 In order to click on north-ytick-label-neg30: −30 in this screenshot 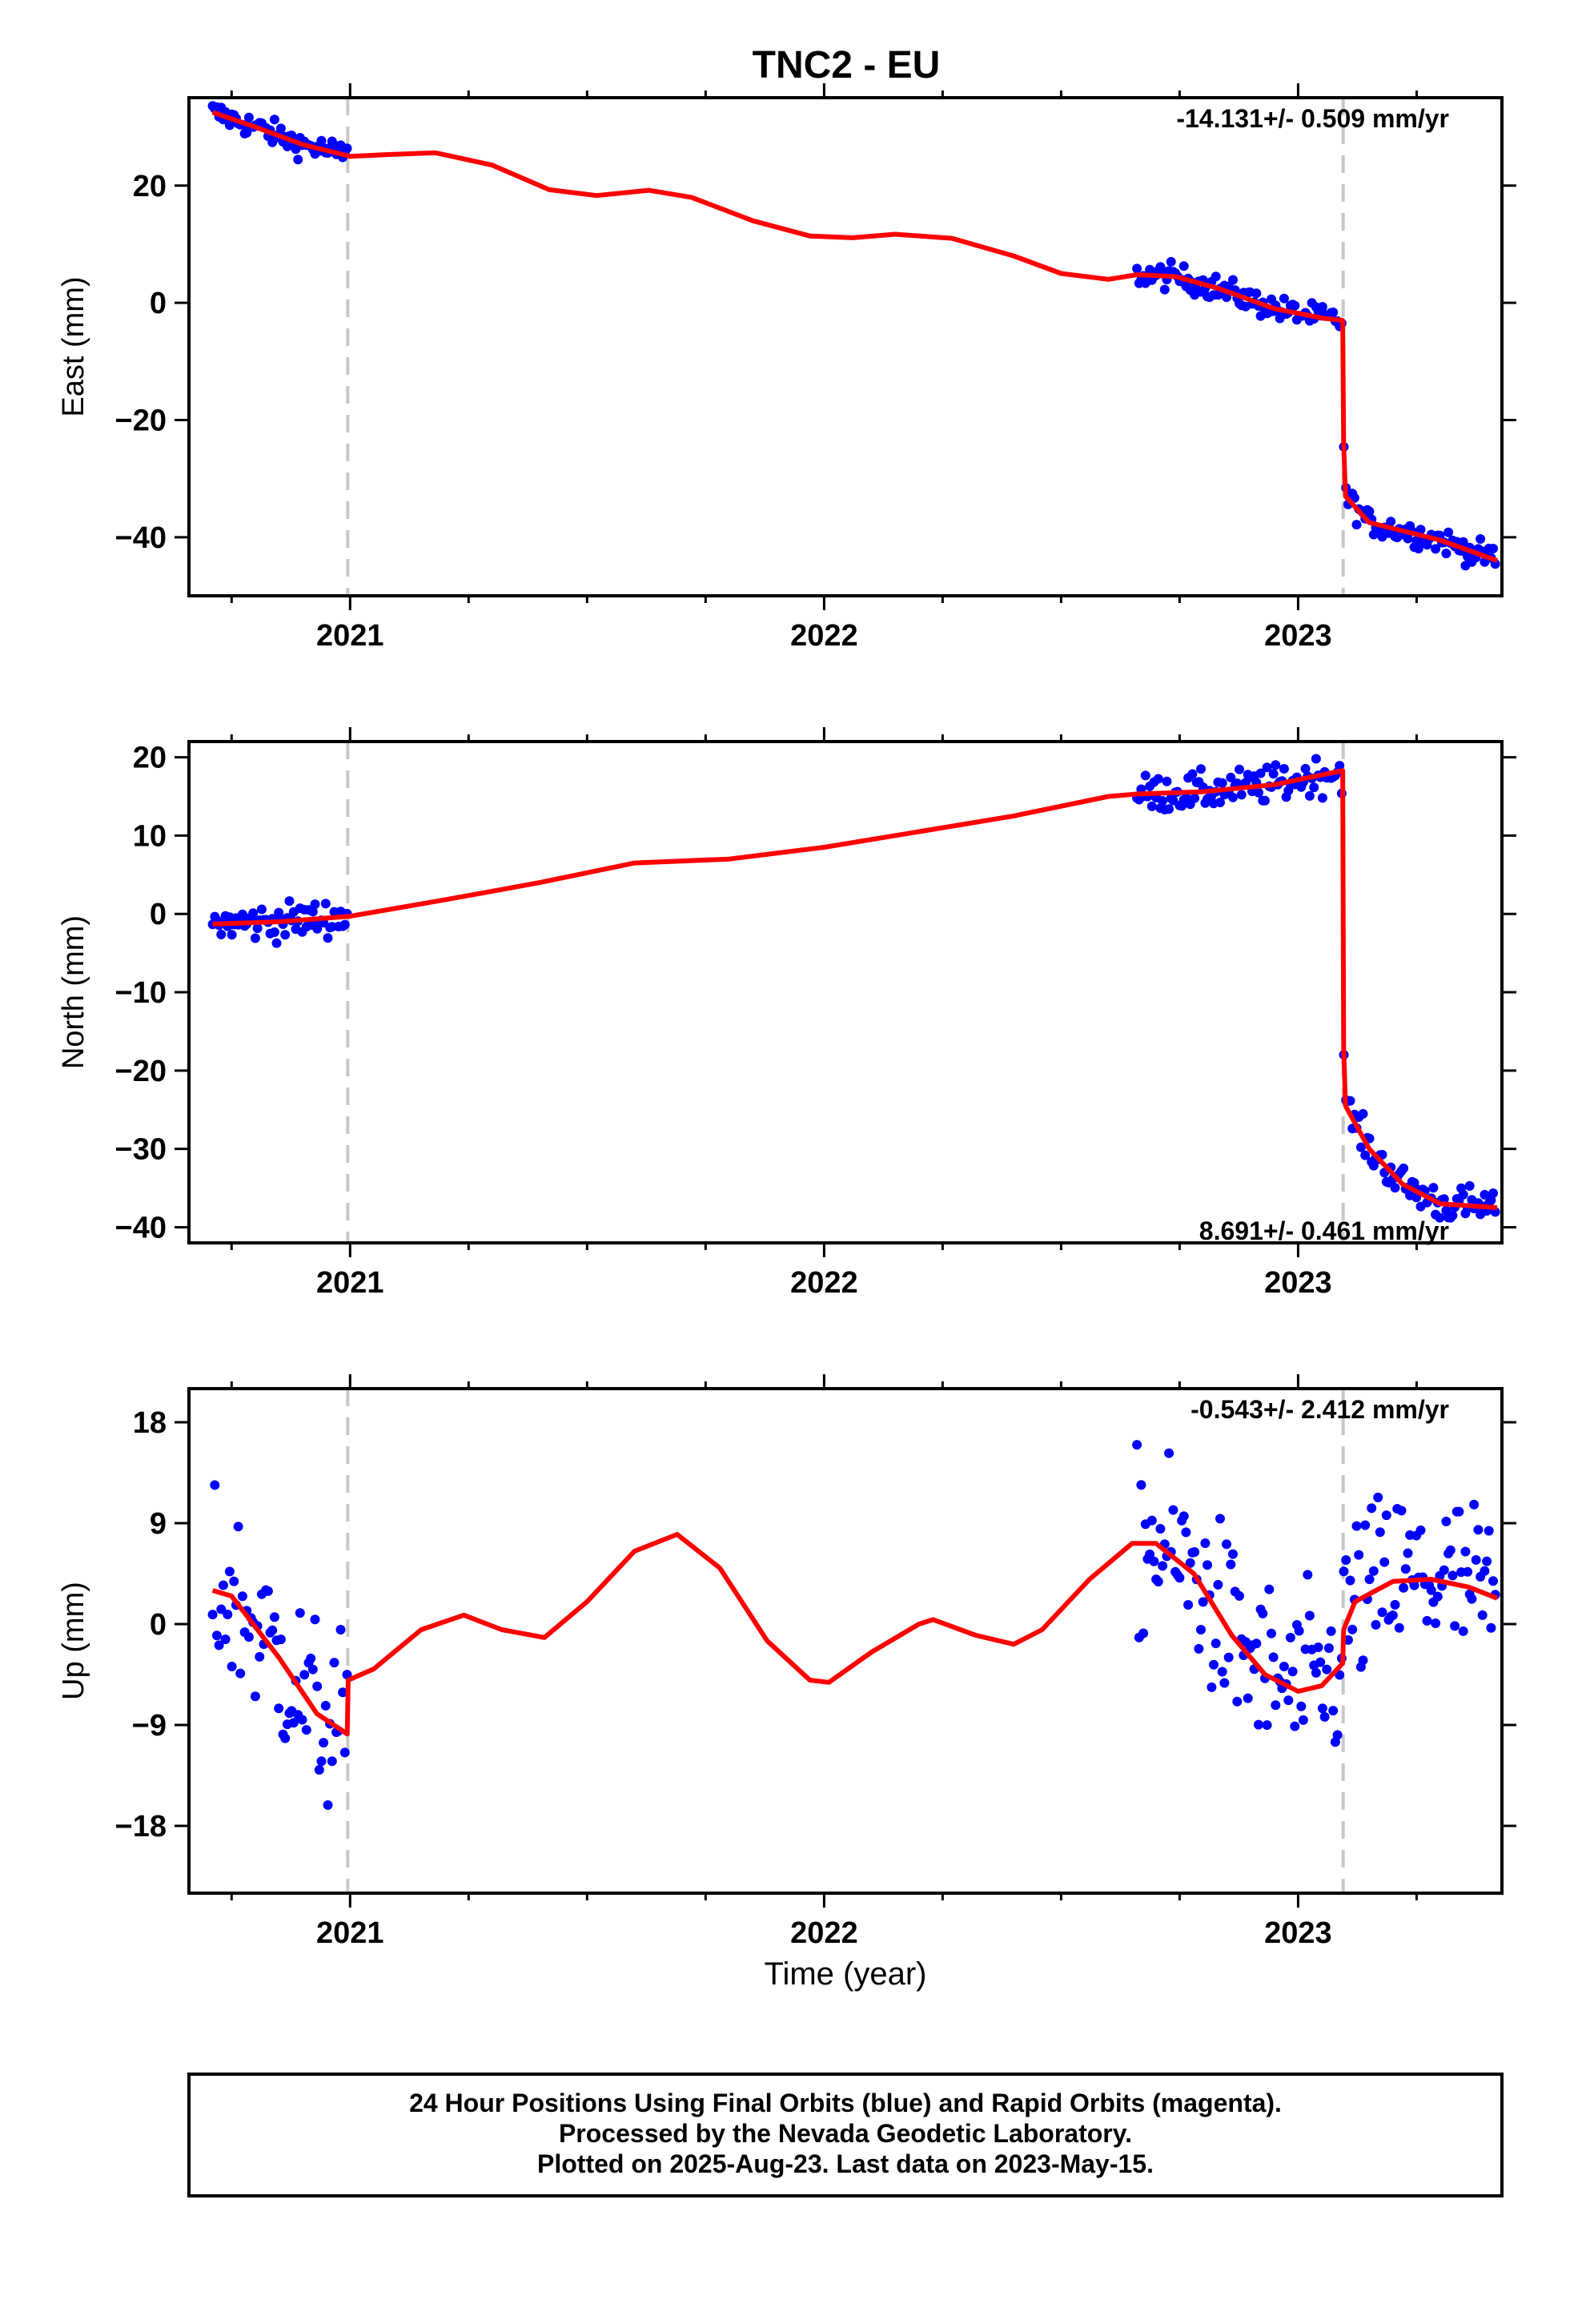, I will do `click(141, 1150)`.